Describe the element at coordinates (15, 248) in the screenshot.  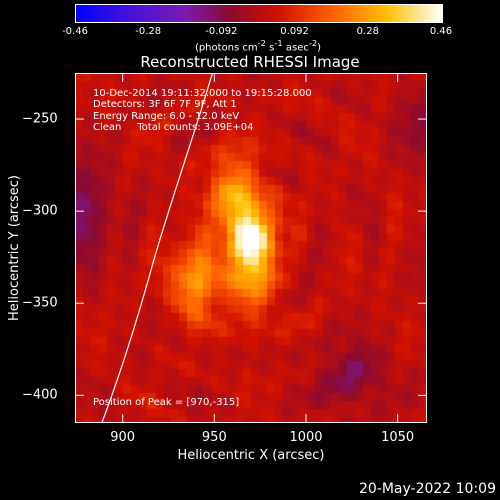
I see `y-axis-label: Heliocentric Y (arcsec)` at that location.